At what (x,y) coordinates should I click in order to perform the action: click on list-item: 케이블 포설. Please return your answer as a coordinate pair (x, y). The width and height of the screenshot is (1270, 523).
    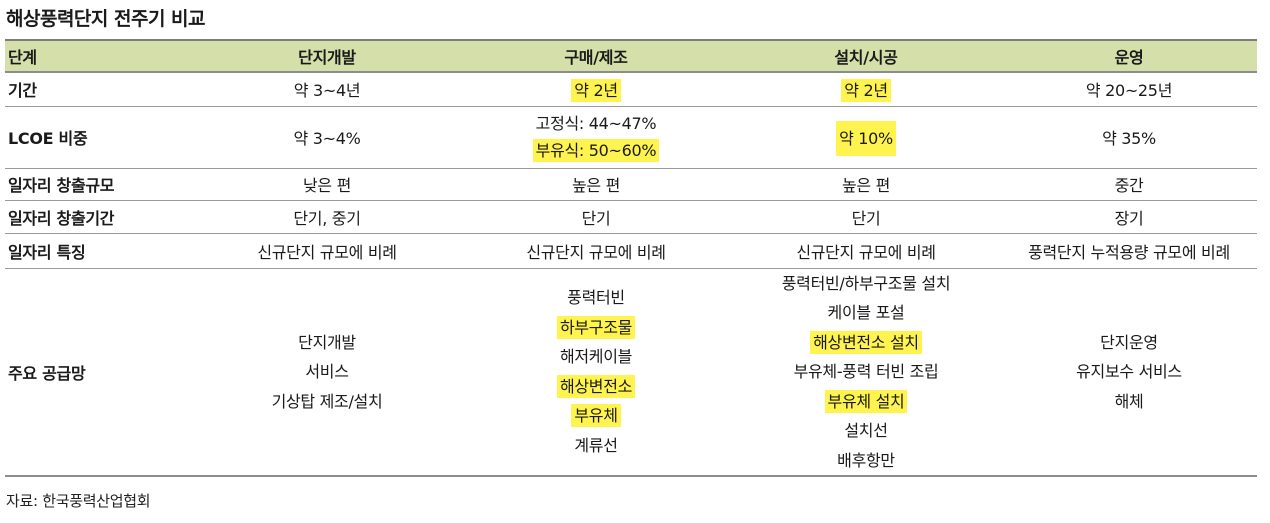
    Looking at the image, I should click on (866, 312).